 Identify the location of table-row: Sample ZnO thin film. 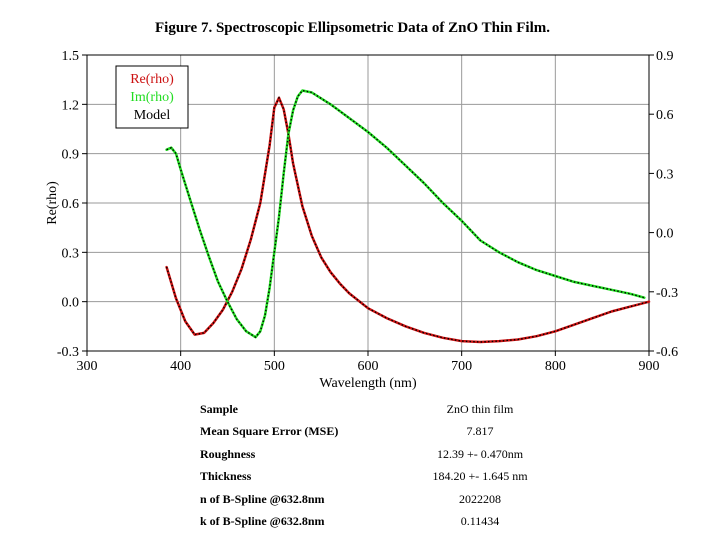
(375, 409).